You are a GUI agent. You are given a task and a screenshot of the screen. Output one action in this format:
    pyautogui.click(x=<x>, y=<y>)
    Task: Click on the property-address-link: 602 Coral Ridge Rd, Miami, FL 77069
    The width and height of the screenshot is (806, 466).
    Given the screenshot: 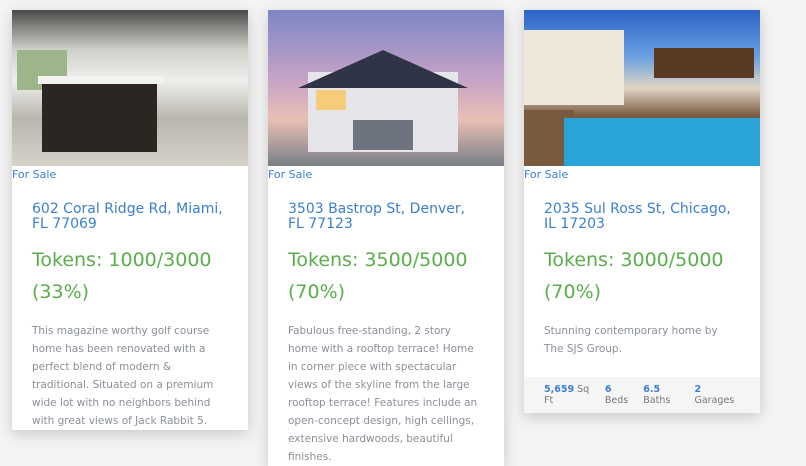 What is the action you would take?
    pyautogui.click(x=127, y=216)
    